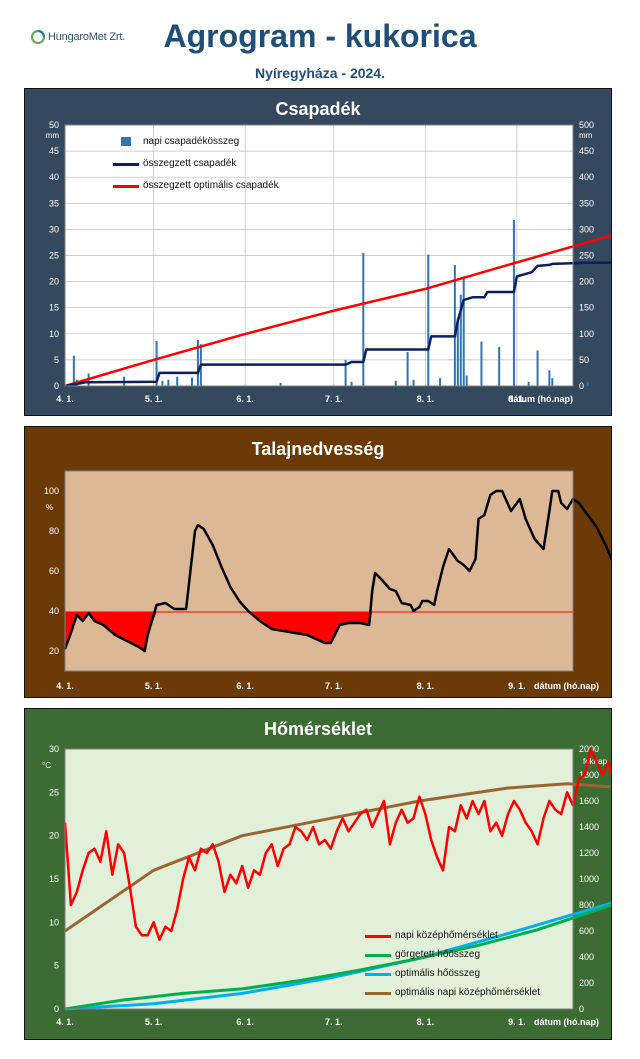  What do you see at coordinates (318, 729) in the screenshot?
I see `temperature-title: Hőmérséklet` at bounding box center [318, 729].